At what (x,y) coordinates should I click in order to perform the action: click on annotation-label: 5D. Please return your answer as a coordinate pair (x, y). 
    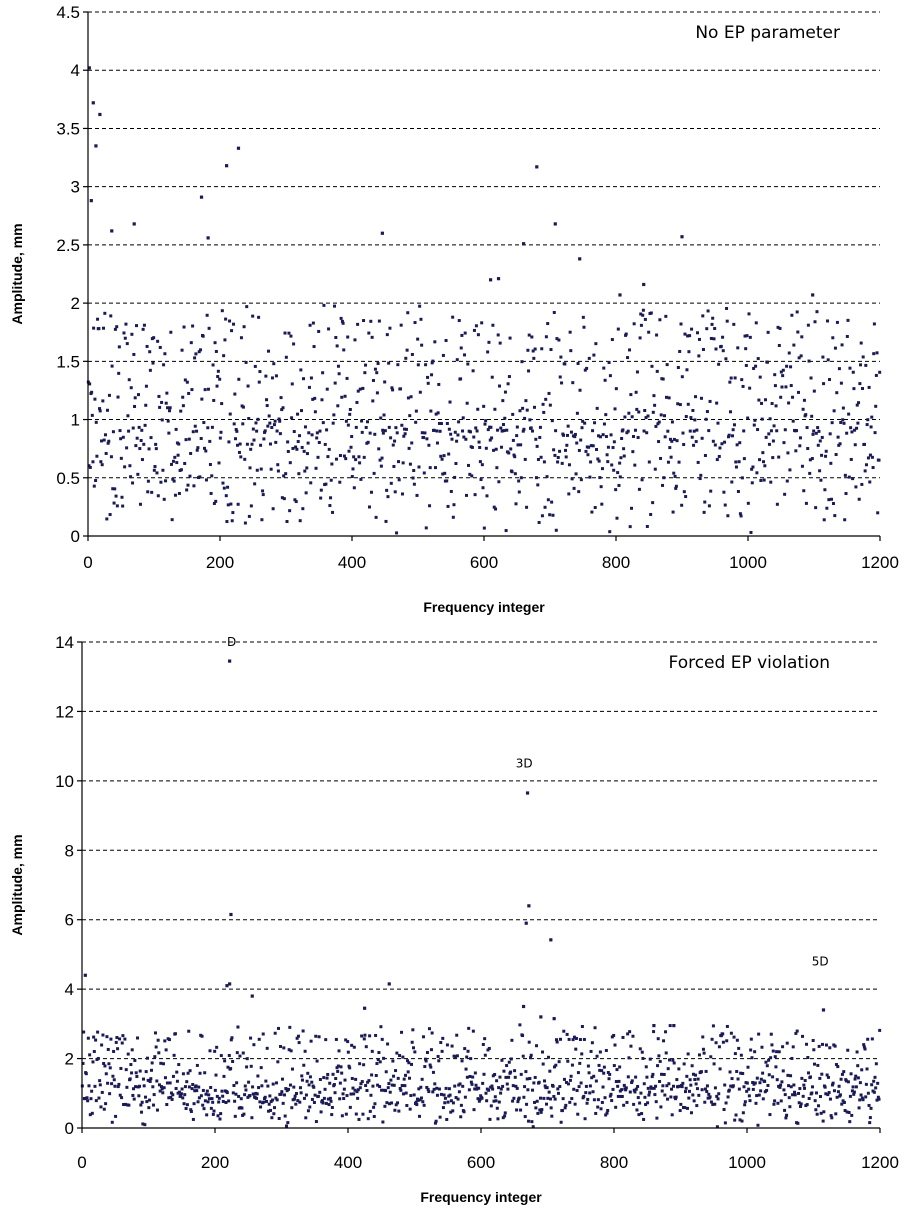
    Looking at the image, I should click on (820, 961).